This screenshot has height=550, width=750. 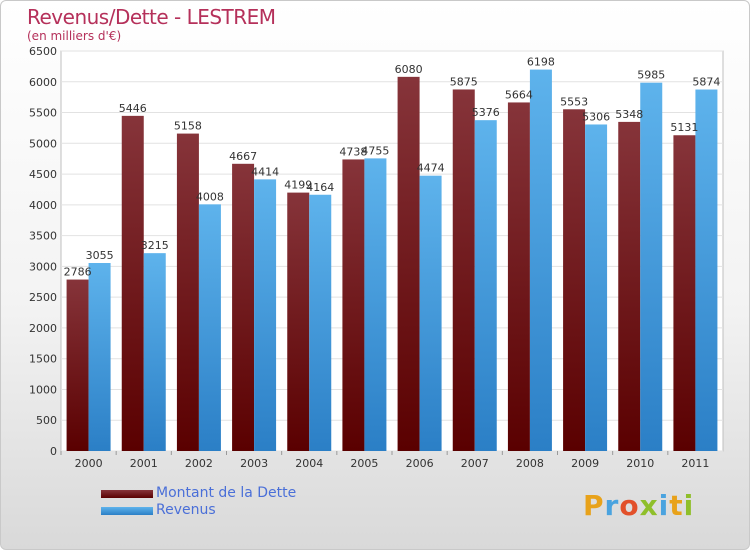 What do you see at coordinates (199, 463) in the screenshot?
I see `x-tick-label: 2002` at bounding box center [199, 463].